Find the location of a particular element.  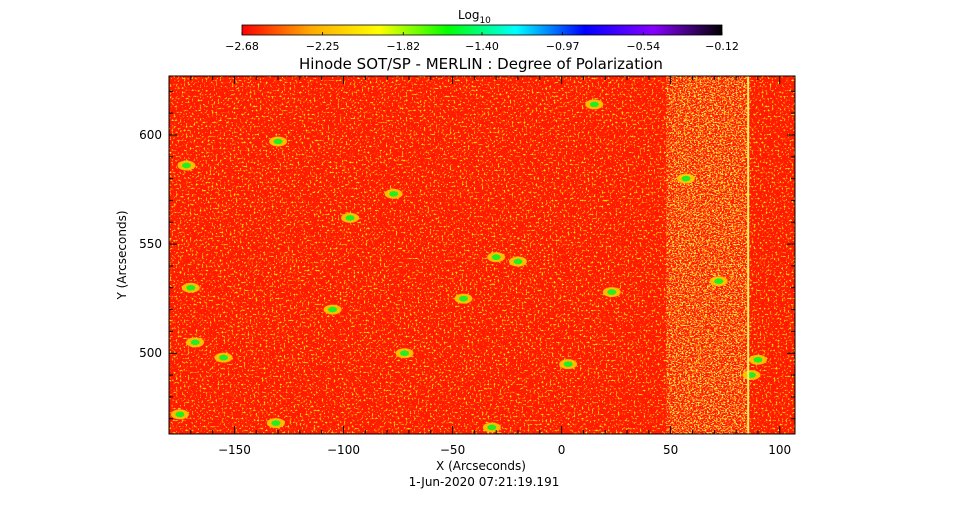

x-tick-label: 0 is located at coordinates (562, 450).